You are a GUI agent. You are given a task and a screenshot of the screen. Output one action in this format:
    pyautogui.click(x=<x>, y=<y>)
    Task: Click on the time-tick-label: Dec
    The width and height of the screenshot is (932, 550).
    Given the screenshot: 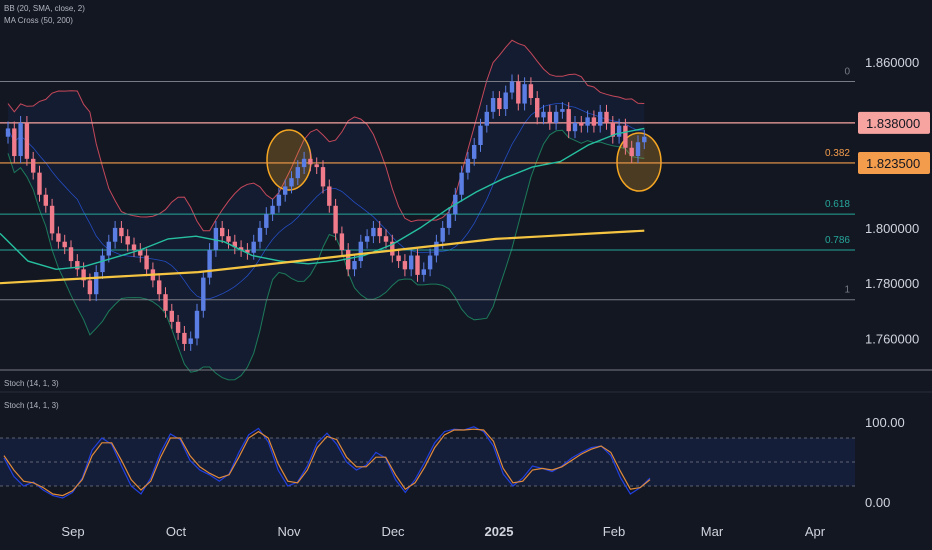 What is the action you would take?
    pyautogui.click(x=393, y=531)
    